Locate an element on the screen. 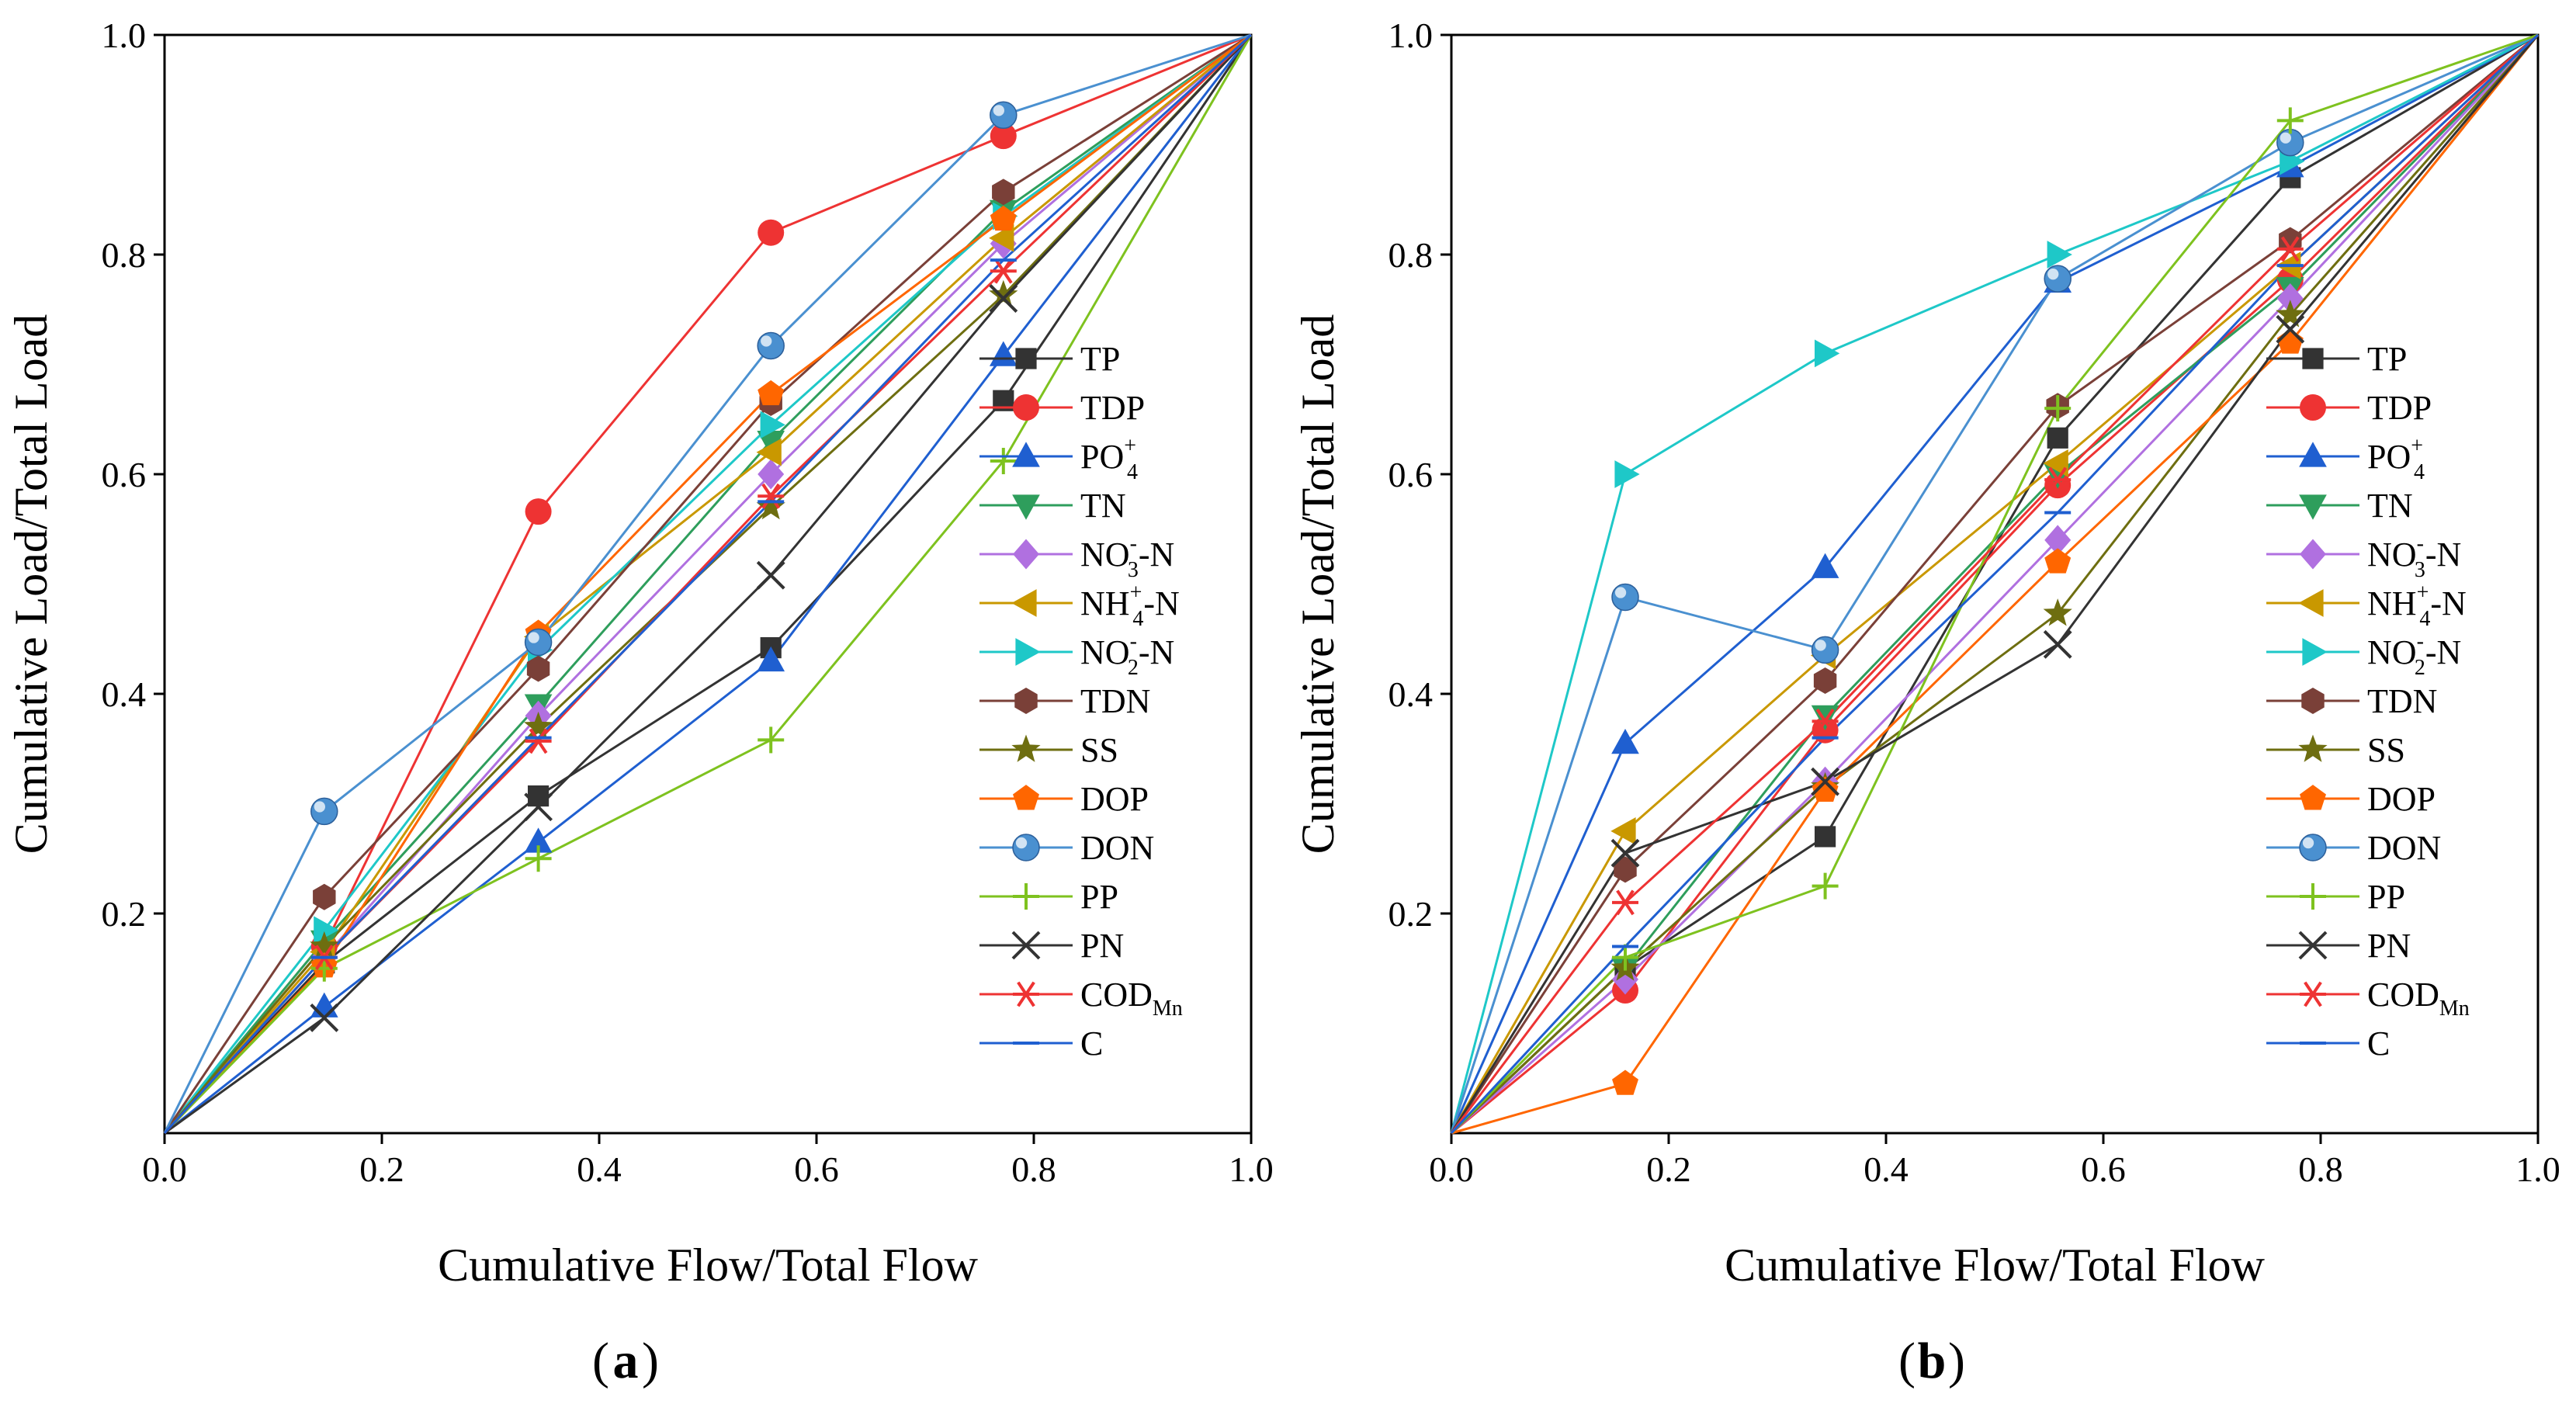 This screenshot has height=1404, width=2576. panel-a-legend-marker-tdp is located at coordinates (1026, 407).